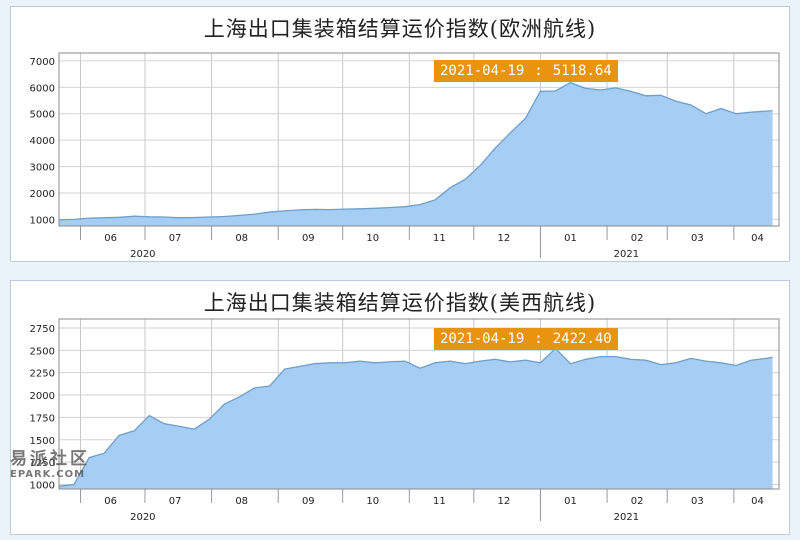 The height and width of the screenshot is (540, 800). Describe the element at coordinates (308, 238) in the screenshot. I see `europe-month-label: 09` at that location.